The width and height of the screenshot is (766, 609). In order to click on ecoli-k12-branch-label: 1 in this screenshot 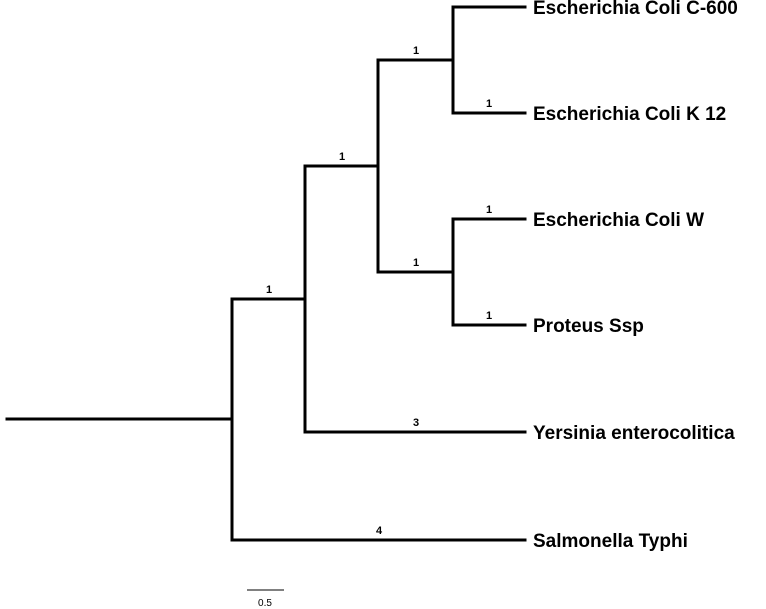, I will do `click(489, 104)`.